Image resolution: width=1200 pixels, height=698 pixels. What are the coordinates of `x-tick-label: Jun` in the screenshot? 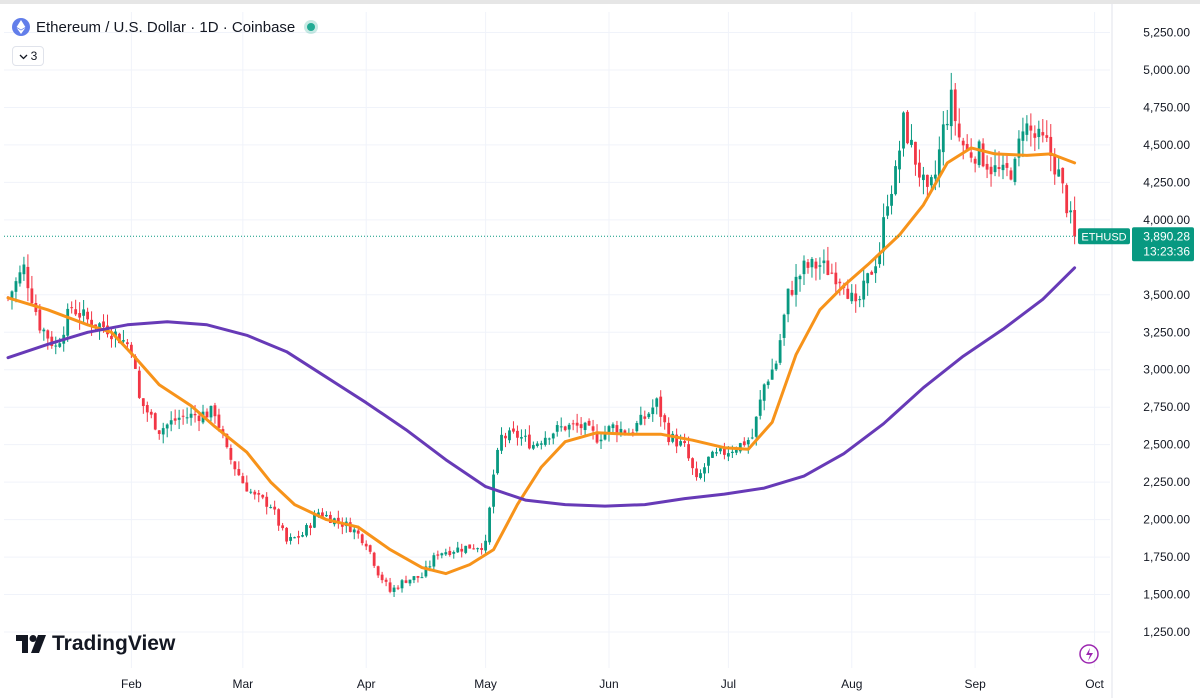 It's located at (608, 684).